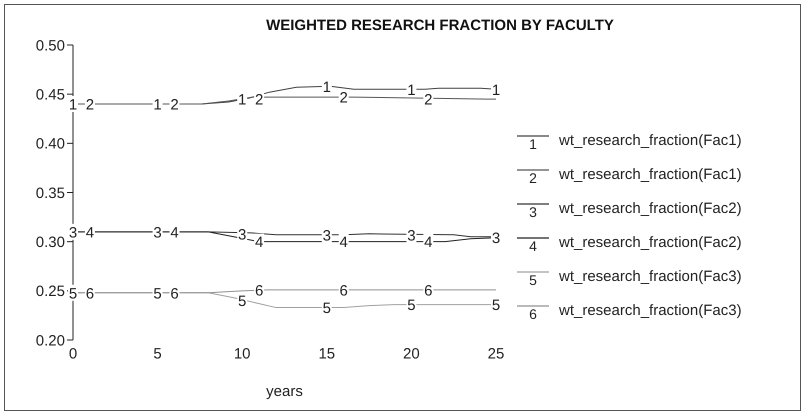  What do you see at coordinates (50, 291) in the screenshot?
I see `y-tick-label: 0.25` at bounding box center [50, 291].